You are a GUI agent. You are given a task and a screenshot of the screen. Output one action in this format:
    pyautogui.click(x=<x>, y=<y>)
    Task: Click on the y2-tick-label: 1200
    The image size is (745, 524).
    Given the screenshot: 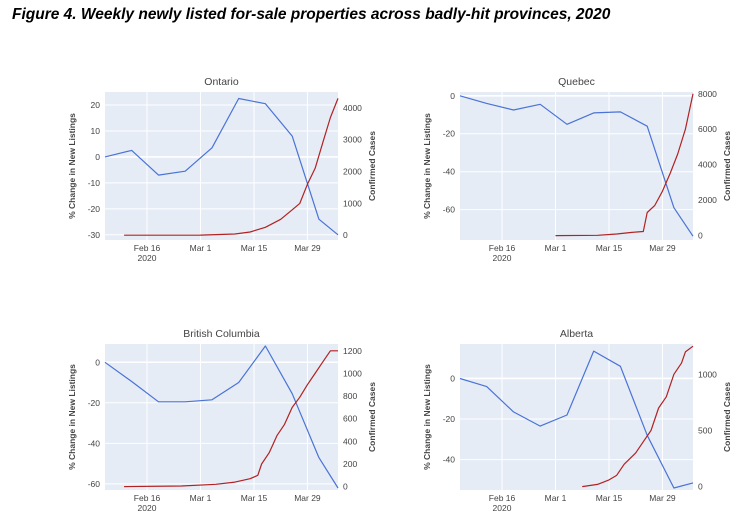 What is the action you would take?
    pyautogui.click(x=352, y=351)
    